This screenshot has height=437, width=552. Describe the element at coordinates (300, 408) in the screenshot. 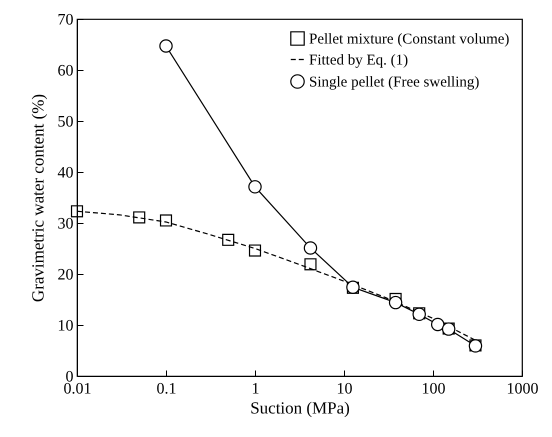

I see `x-axis-title: Suction (MPa)` at that location.